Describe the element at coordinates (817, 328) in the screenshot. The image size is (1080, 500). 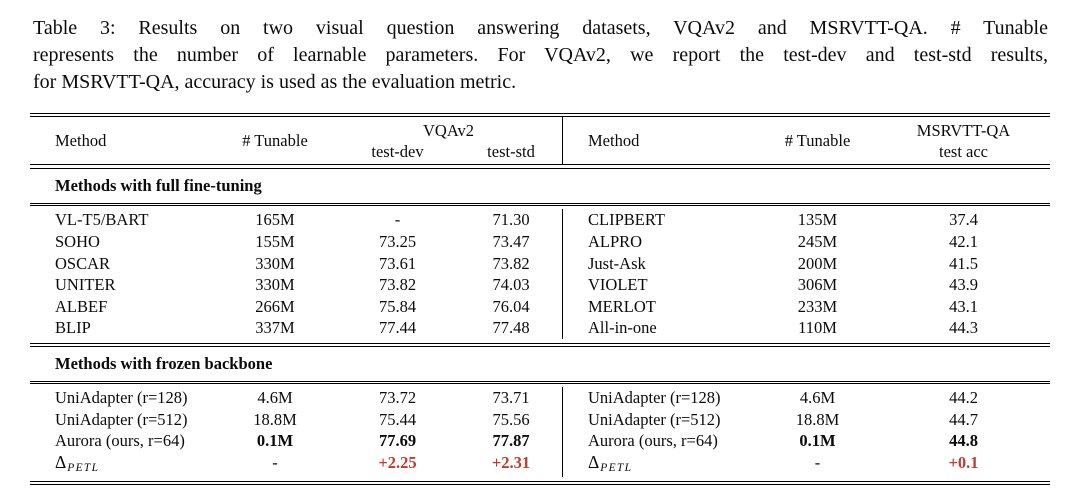
I see `tunable-cell: 110M` at that location.